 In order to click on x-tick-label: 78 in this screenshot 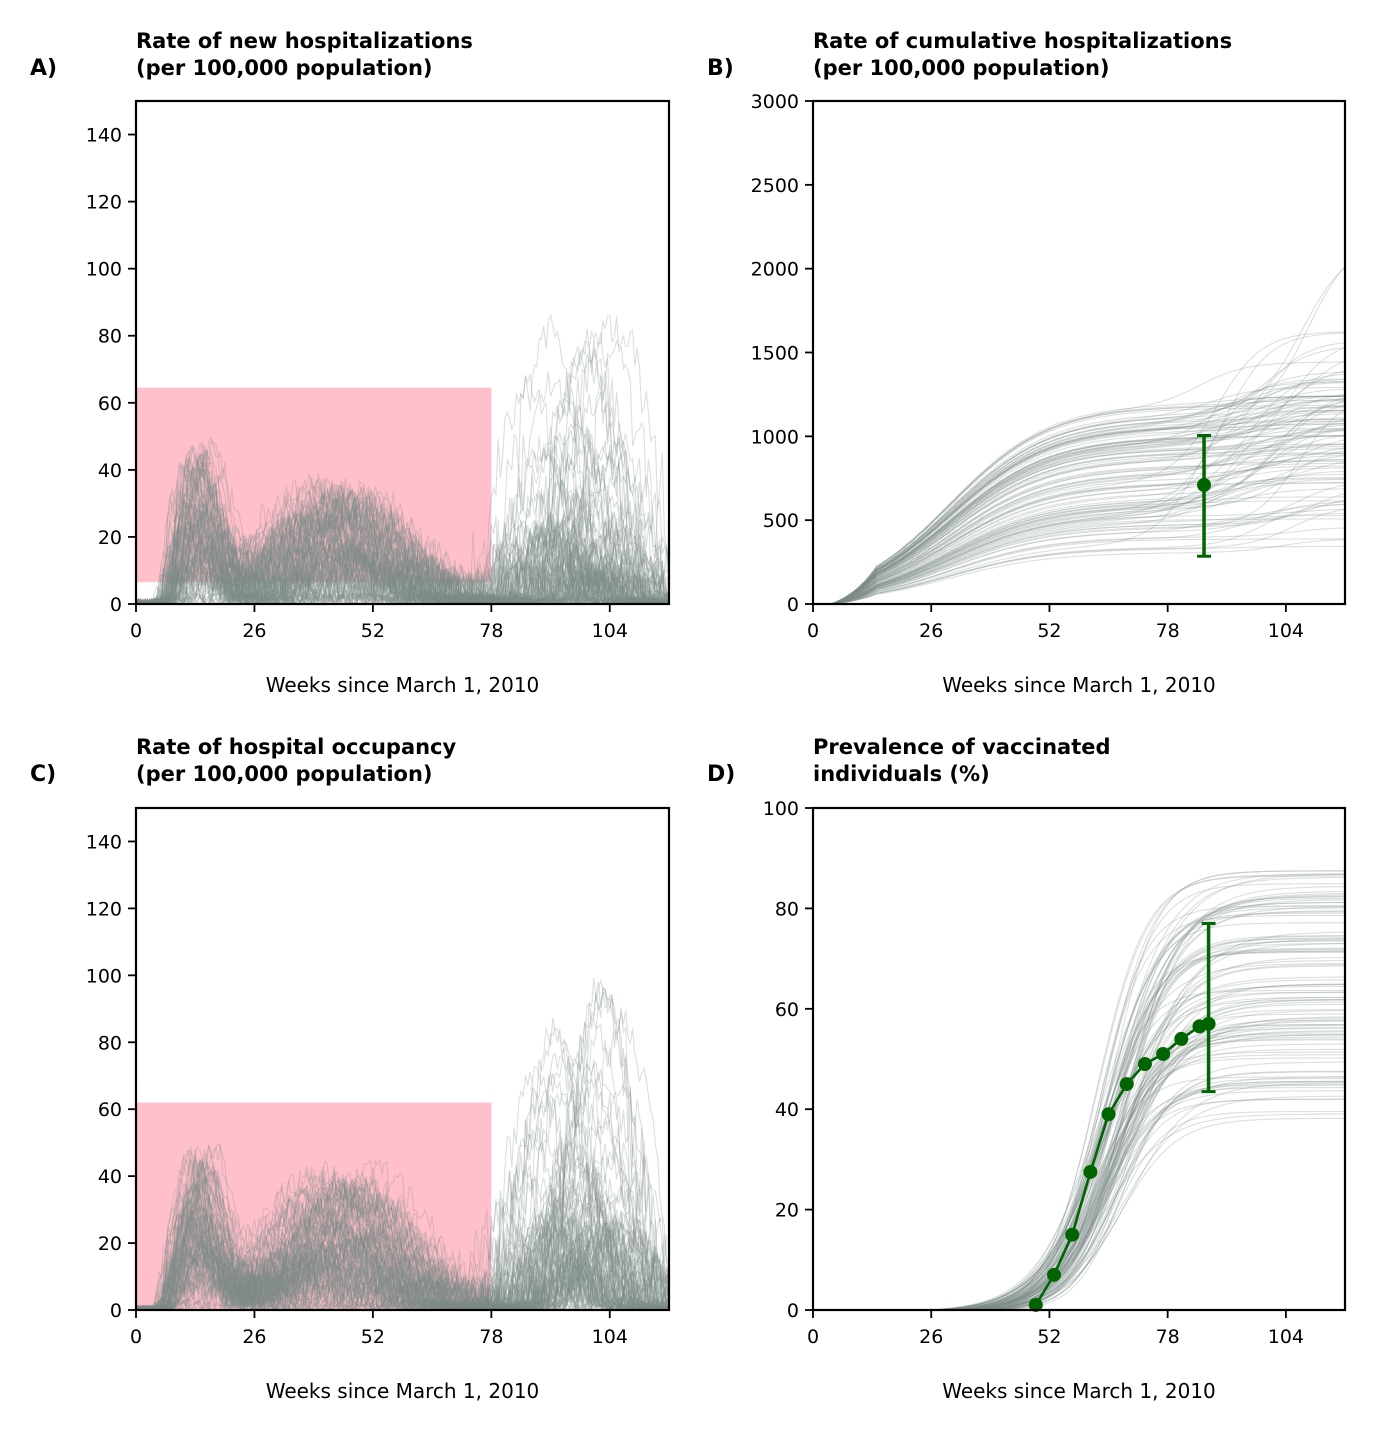, I will do `click(491, 1337)`.